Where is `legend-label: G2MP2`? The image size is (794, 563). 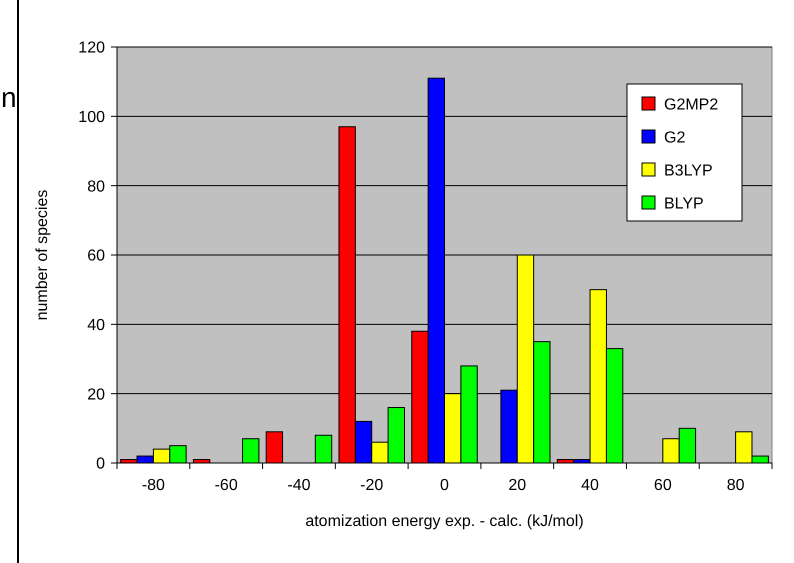
legend-label: G2MP2 is located at coordinates (691, 105).